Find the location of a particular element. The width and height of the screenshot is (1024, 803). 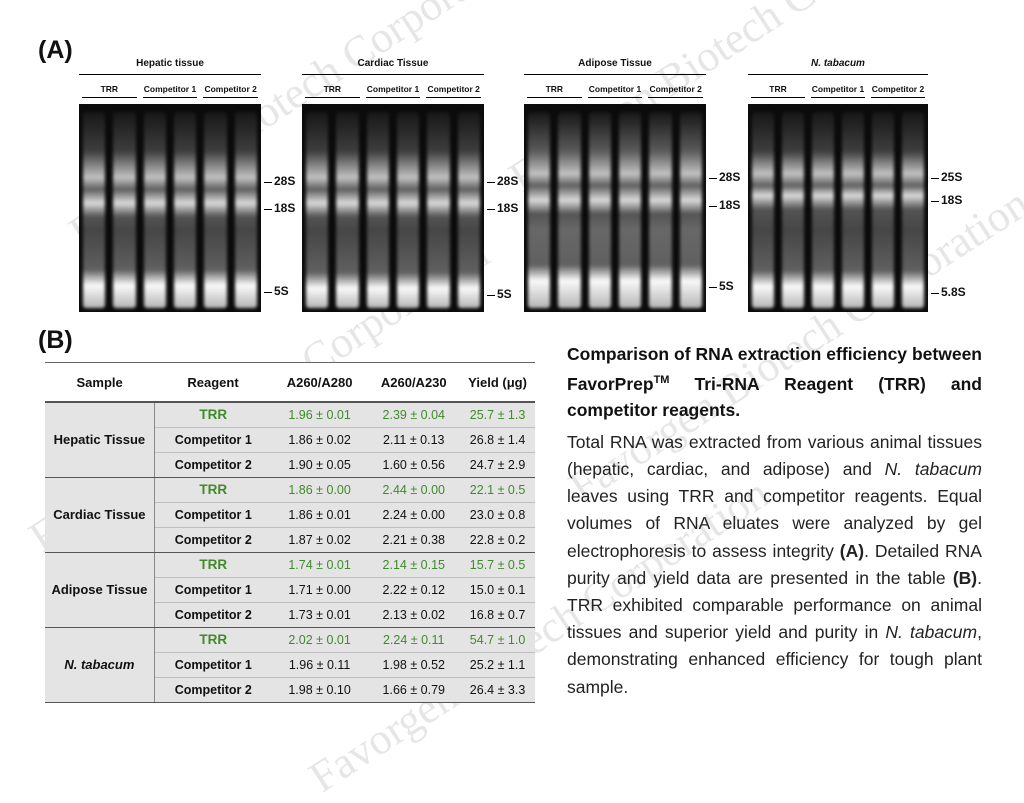

table-header-cell: A260/A230 is located at coordinates (414, 382).